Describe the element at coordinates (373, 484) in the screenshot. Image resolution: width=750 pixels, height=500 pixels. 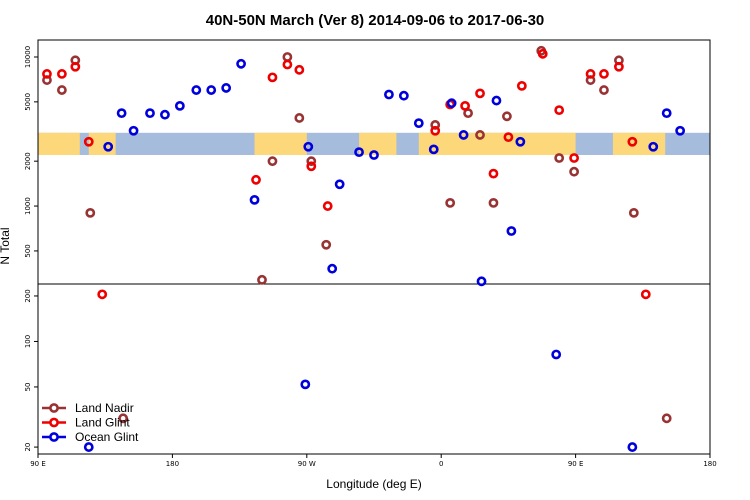
I see `x-axis-label: Longitude (deg E)` at that location.